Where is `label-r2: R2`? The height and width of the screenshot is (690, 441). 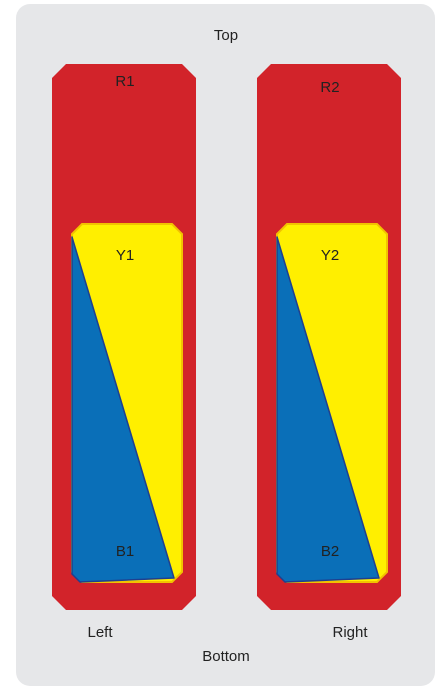
label-r2: R2 is located at coordinates (329, 87).